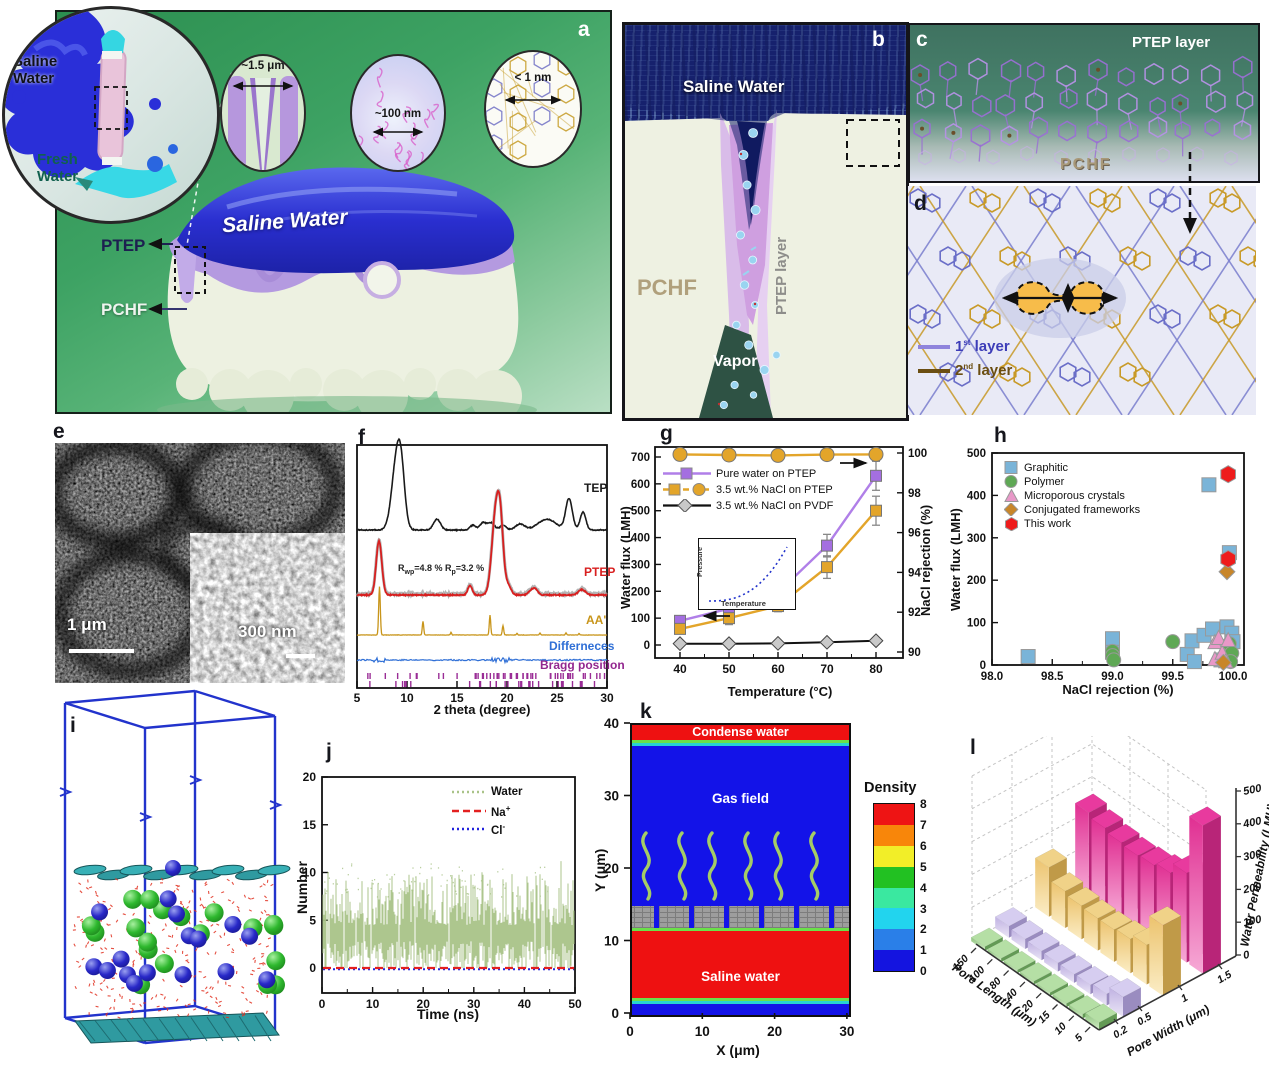  What do you see at coordinates (923, 908) in the screenshot?
I see `colorbar-tick-3: 3` at bounding box center [923, 908].